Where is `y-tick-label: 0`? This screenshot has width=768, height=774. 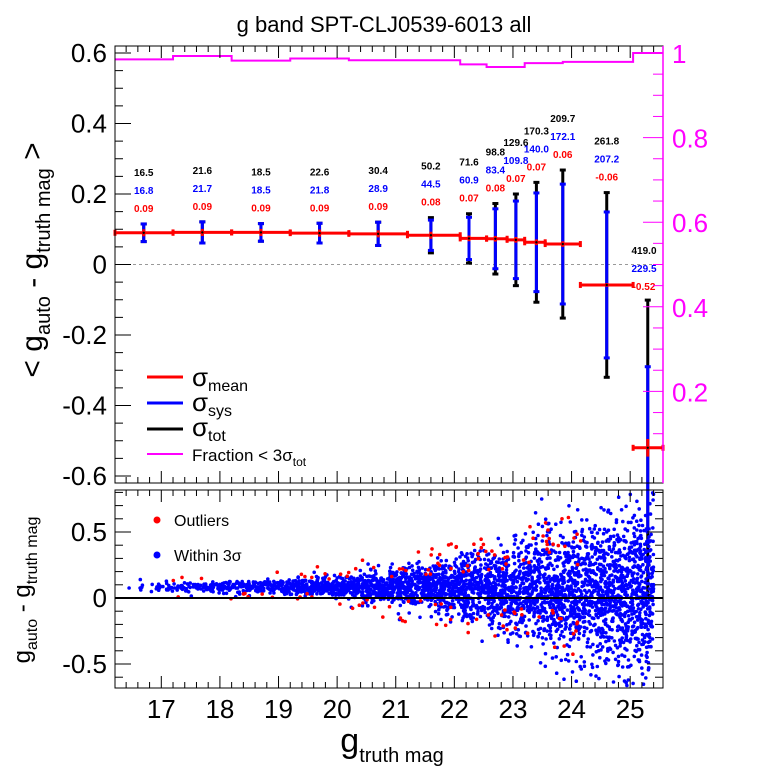 y-tick-label: 0 is located at coordinates (100, 598).